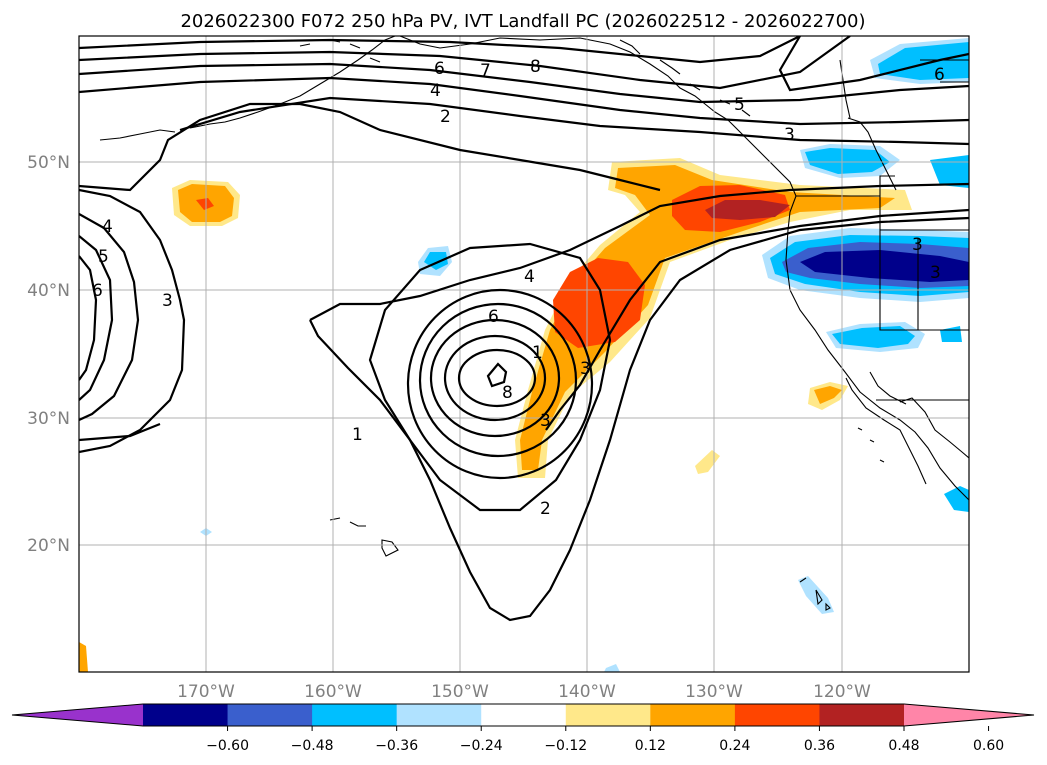  Describe the element at coordinates (650, 746) in the screenshot. I see `colorbar-tick-label: 0.12` at that location.